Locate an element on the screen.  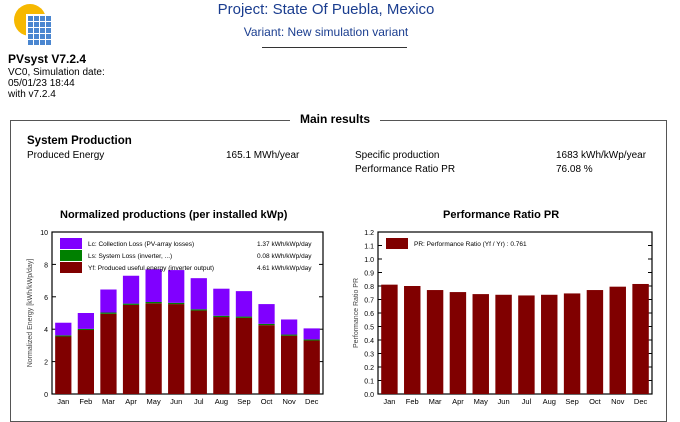
project-title: Project: State Of Puebla, Mexico is located at coordinates (326, 9).